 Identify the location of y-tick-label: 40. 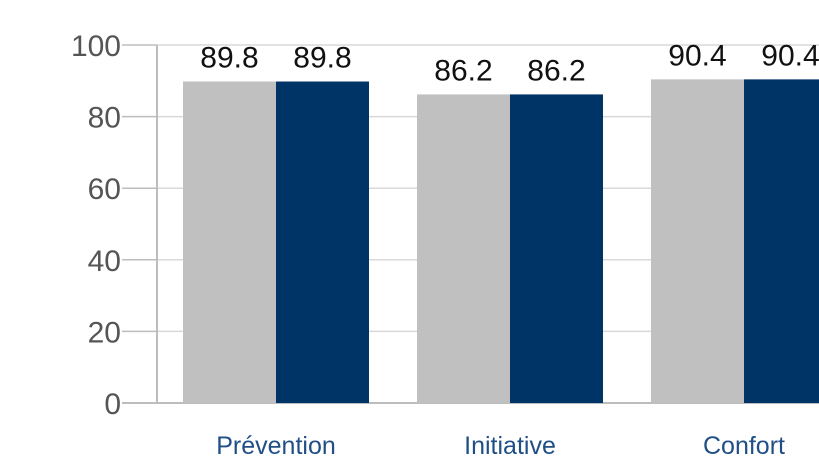
(104, 261).